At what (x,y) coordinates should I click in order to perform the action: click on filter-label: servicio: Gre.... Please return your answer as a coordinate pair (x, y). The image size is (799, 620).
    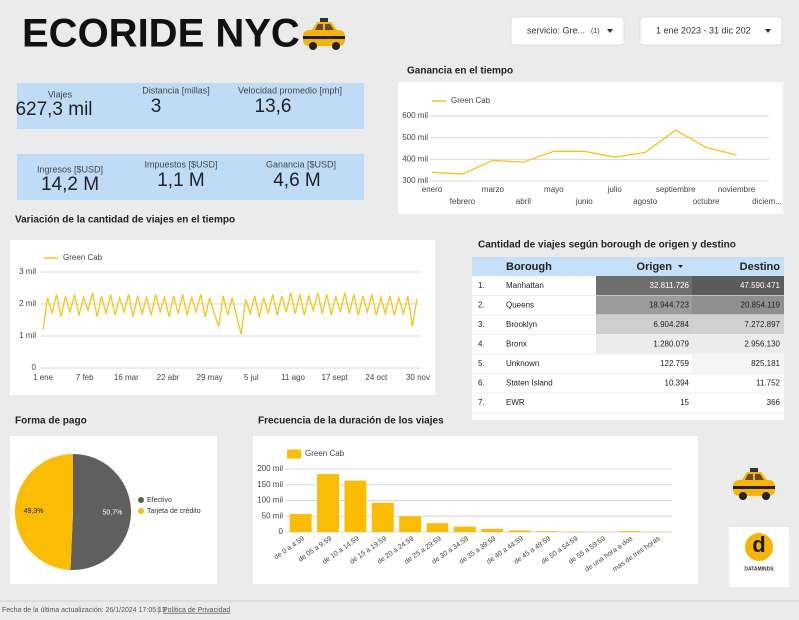
    Looking at the image, I should click on (556, 30).